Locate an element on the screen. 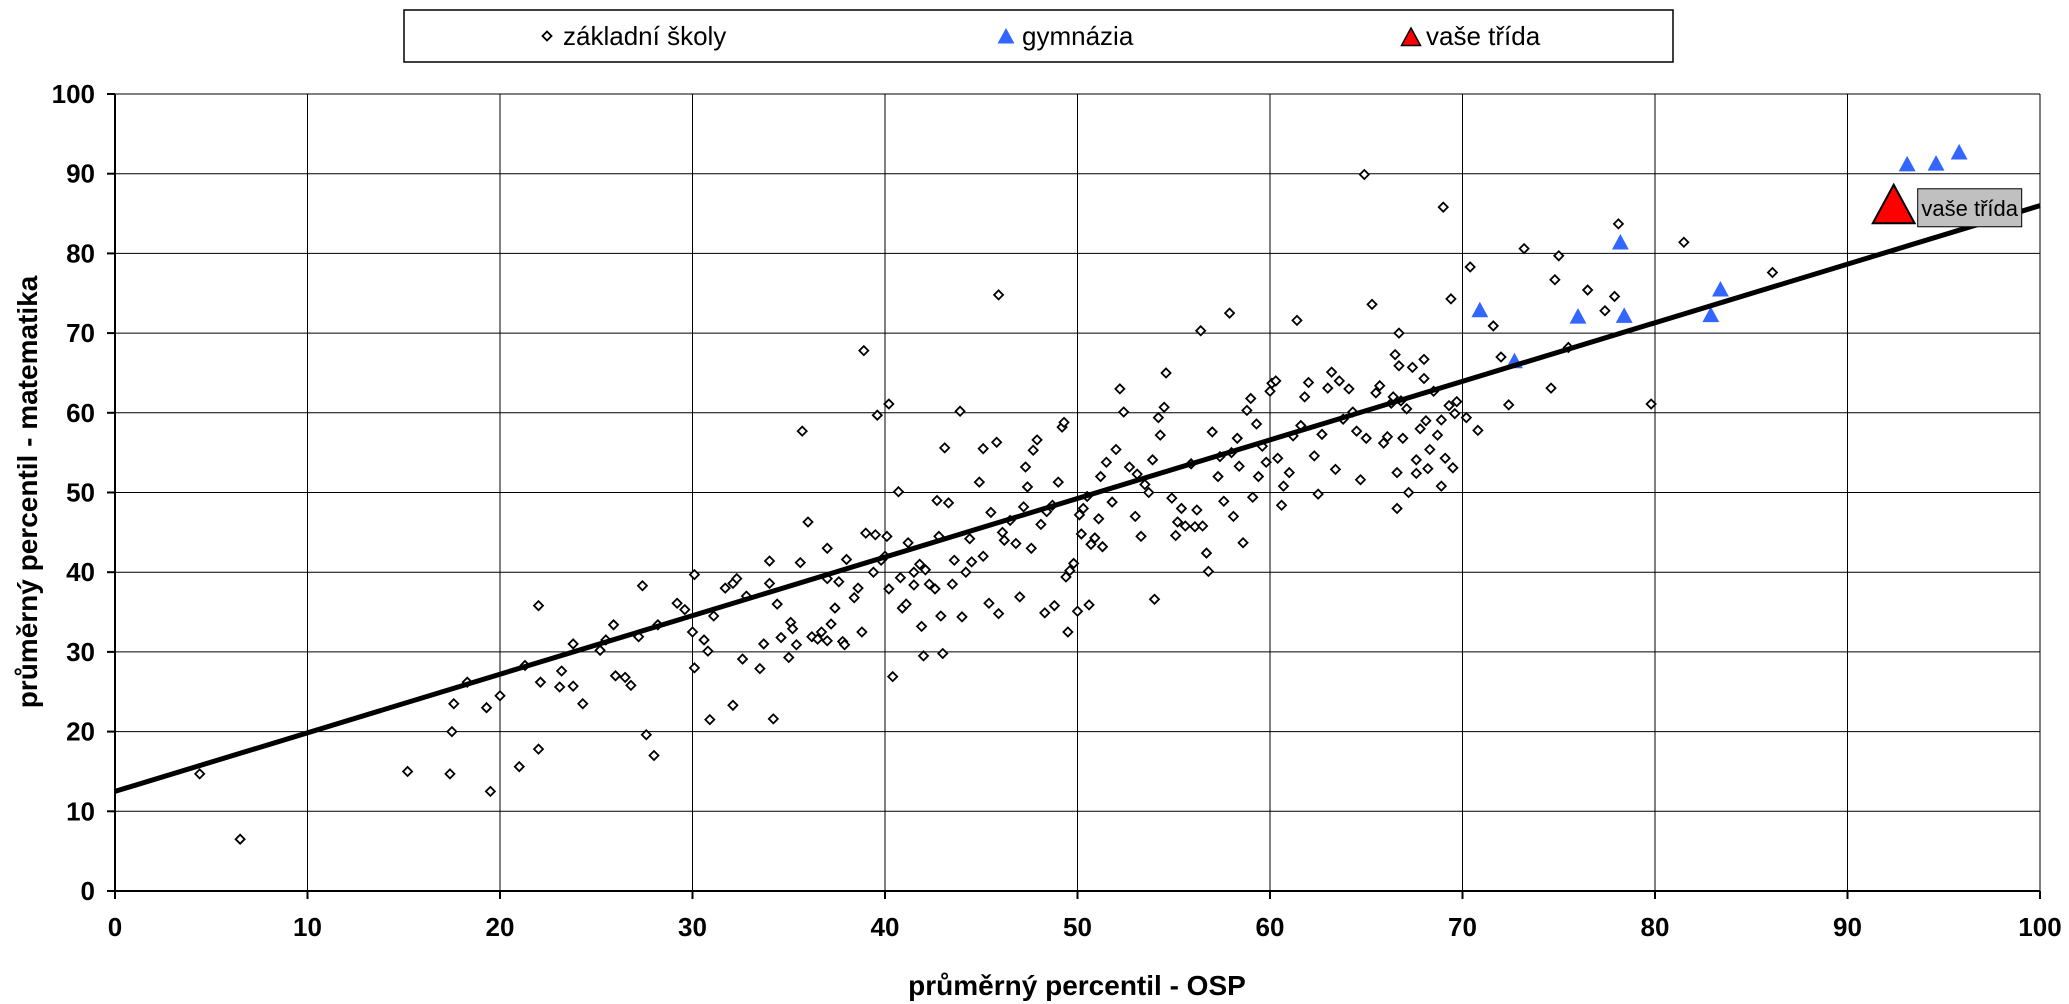 The width and height of the screenshot is (2069, 1004). y-tick-label: 90 is located at coordinates (80, 174).